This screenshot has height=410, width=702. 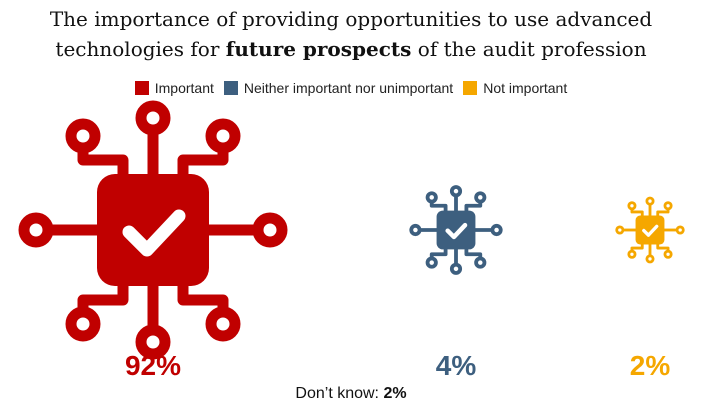 I want to click on check-icon-important, so click(x=154, y=233).